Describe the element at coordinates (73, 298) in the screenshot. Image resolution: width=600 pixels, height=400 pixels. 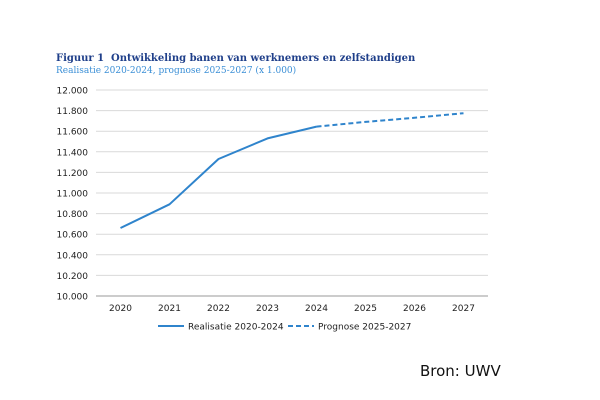
I see `y-tick-label: 10.000` at that location.